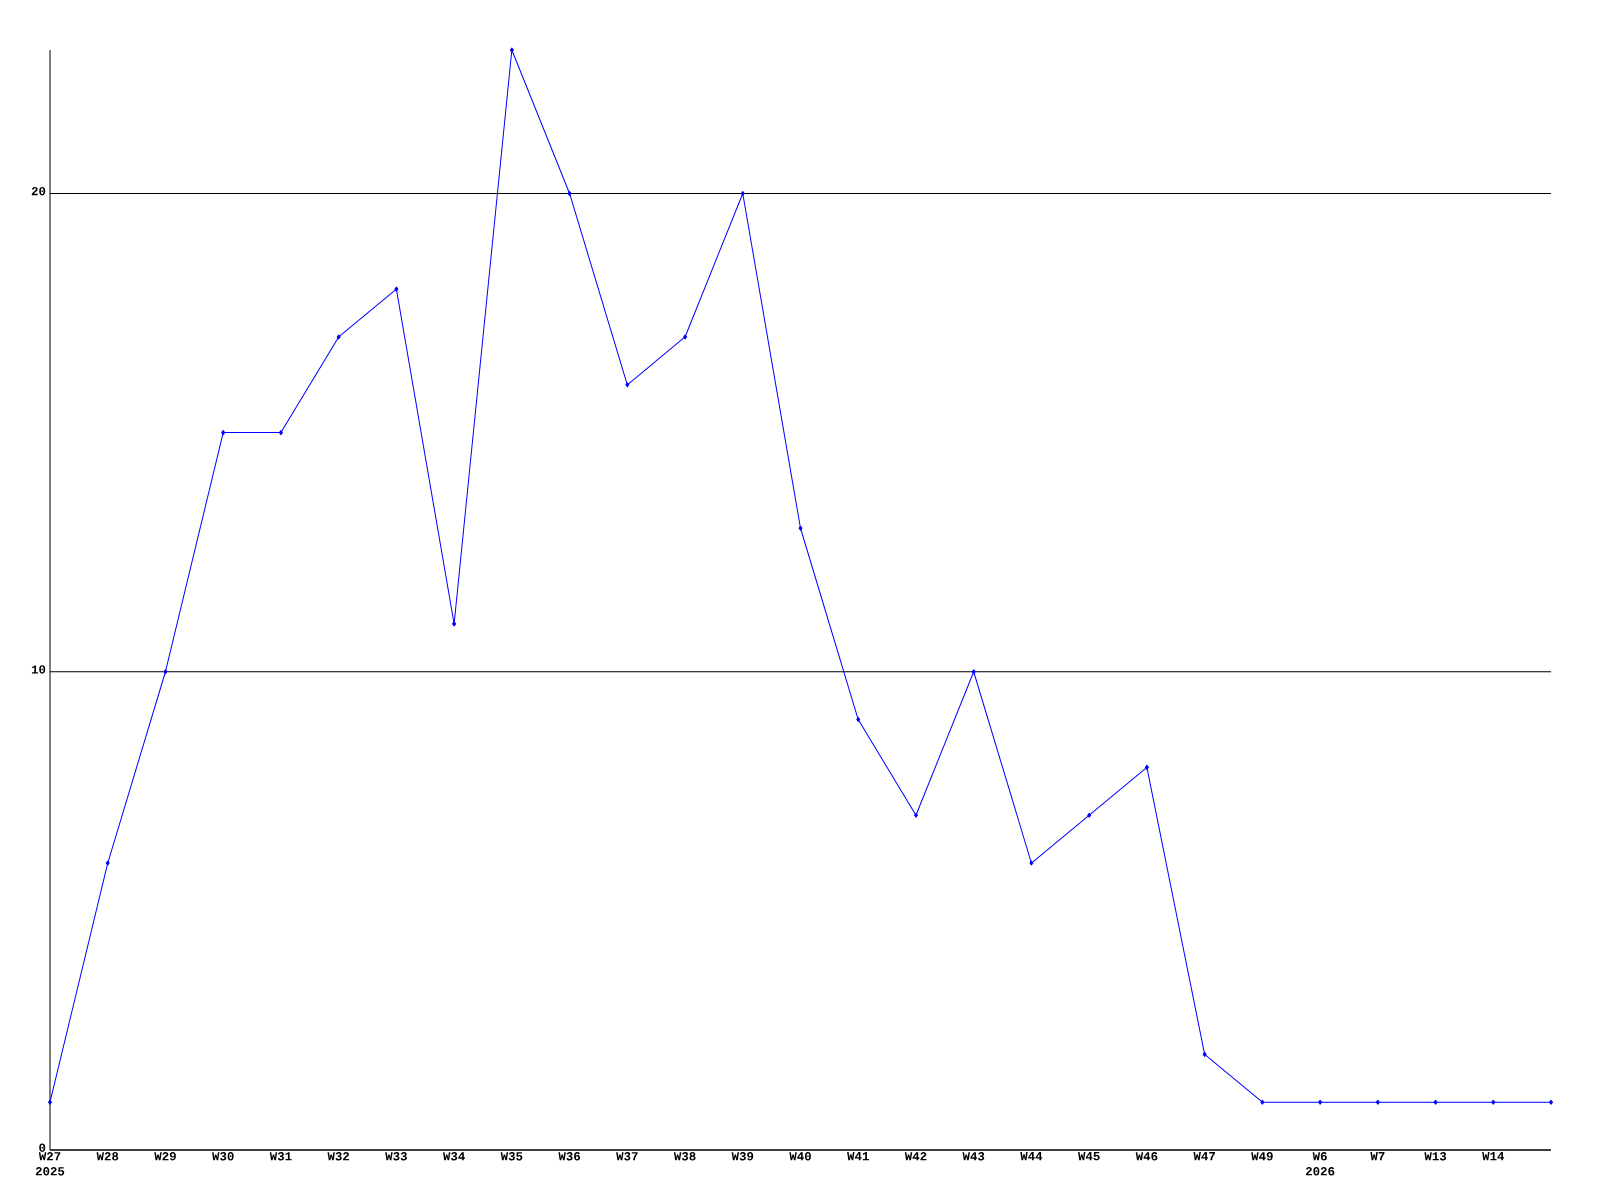 This screenshot has height=1200, width=1600. I want to click on x-tick-label: W33, so click(396, 1156).